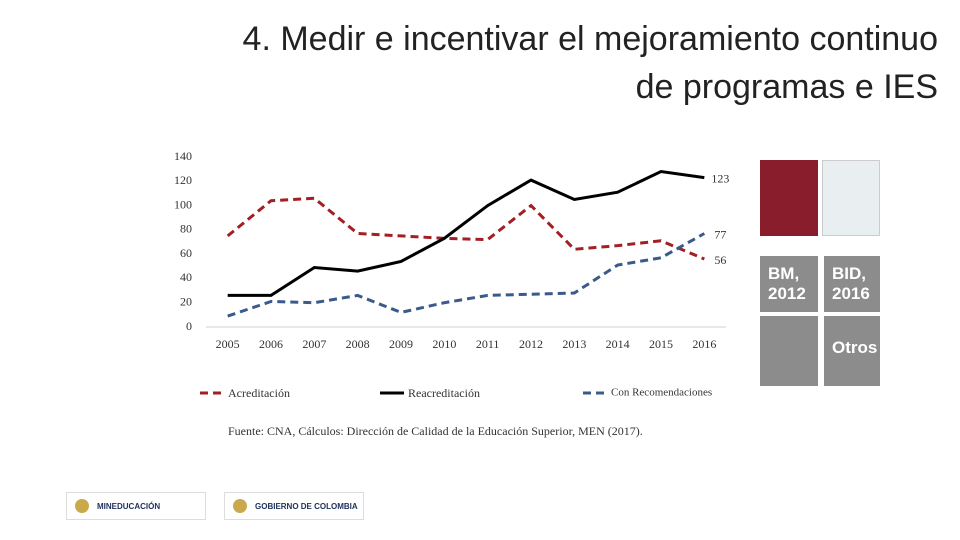 The width and height of the screenshot is (960, 540). What do you see at coordinates (186, 229) in the screenshot?
I see `y-tick-label: 80` at bounding box center [186, 229].